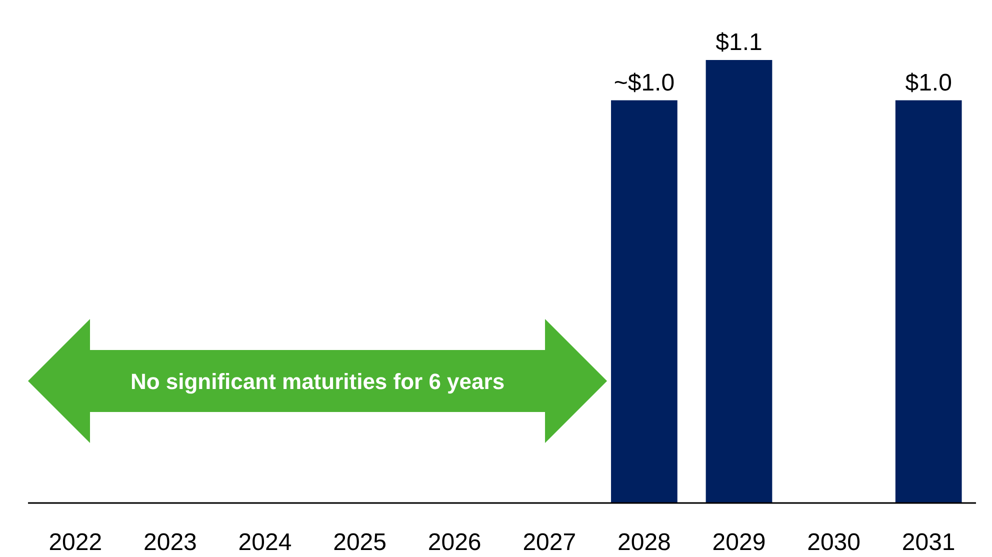  What do you see at coordinates (644, 82) in the screenshot?
I see `data-label: ~$1.0` at bounding box center [644, 82].